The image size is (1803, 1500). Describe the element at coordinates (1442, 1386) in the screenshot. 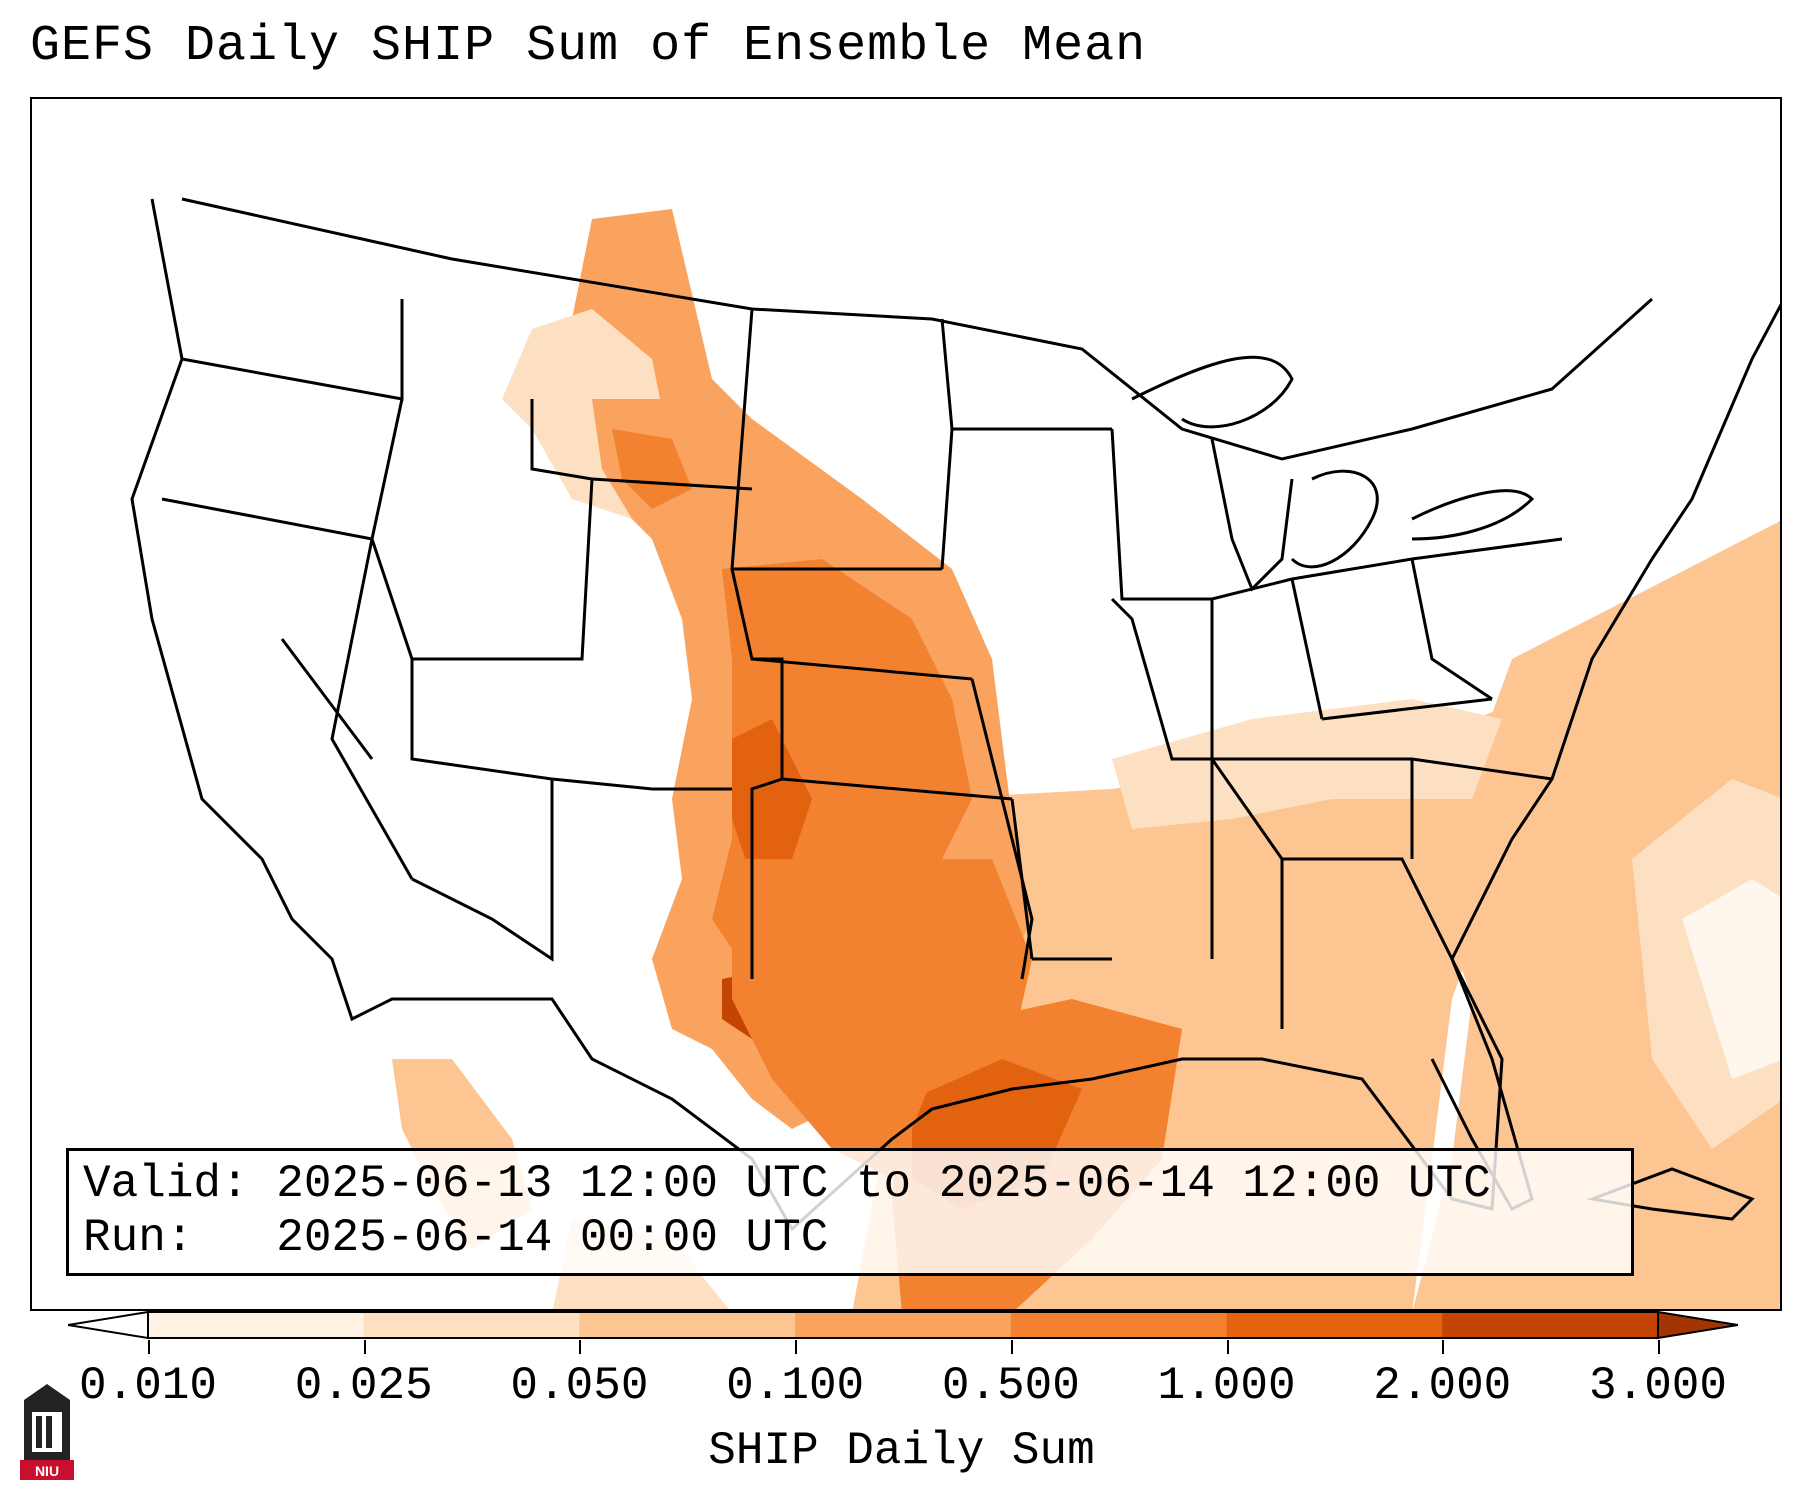

I see `colorbar-tick-label: 2.000` at that location.